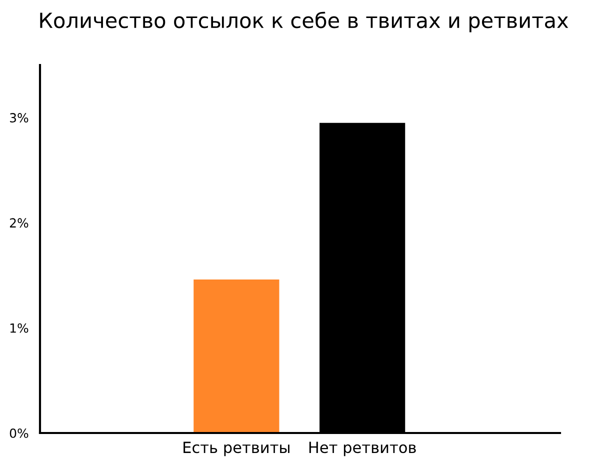 This screenshot has height=470, width=607. Describe the element at coordinates (304, 22) in the screenshot. I see `chart-title: Количество отсылок к себе в твитах и ретвитах` at that location.